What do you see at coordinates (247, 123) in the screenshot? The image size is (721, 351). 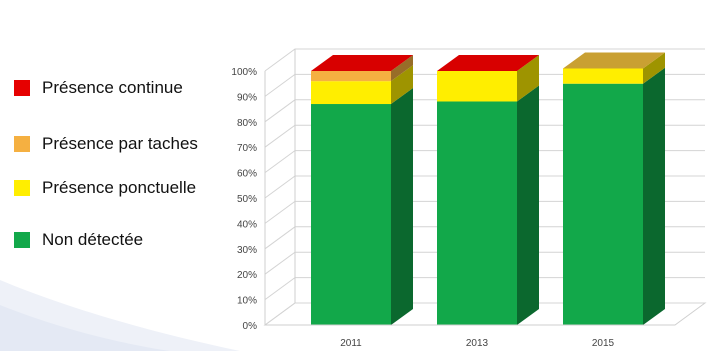 I see `y-tick-label: 80%` at bounding box center [247, 123].